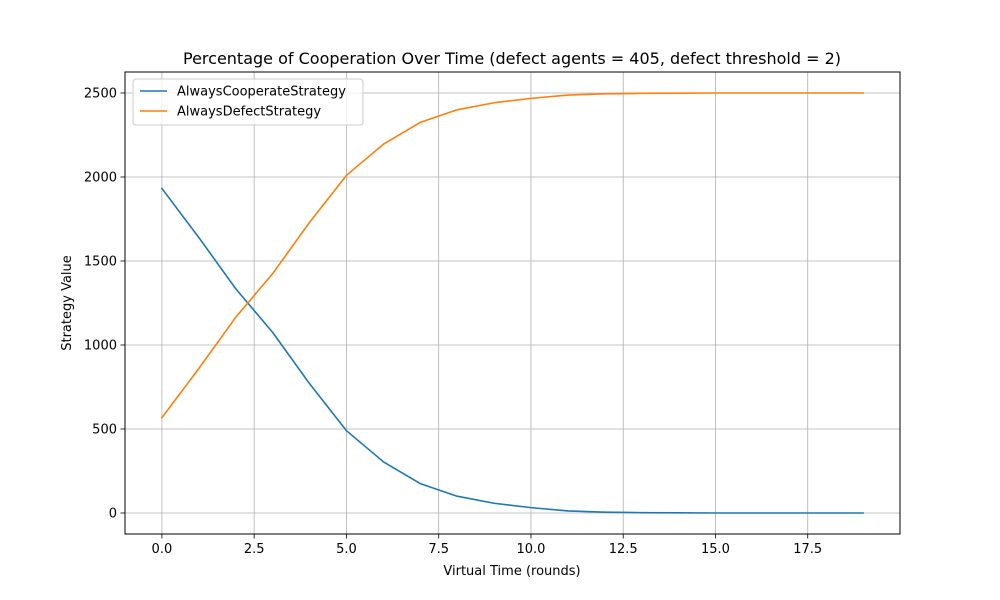  I want to click on x-axis-label: Virtual Time (rounds), so click(511, 571).